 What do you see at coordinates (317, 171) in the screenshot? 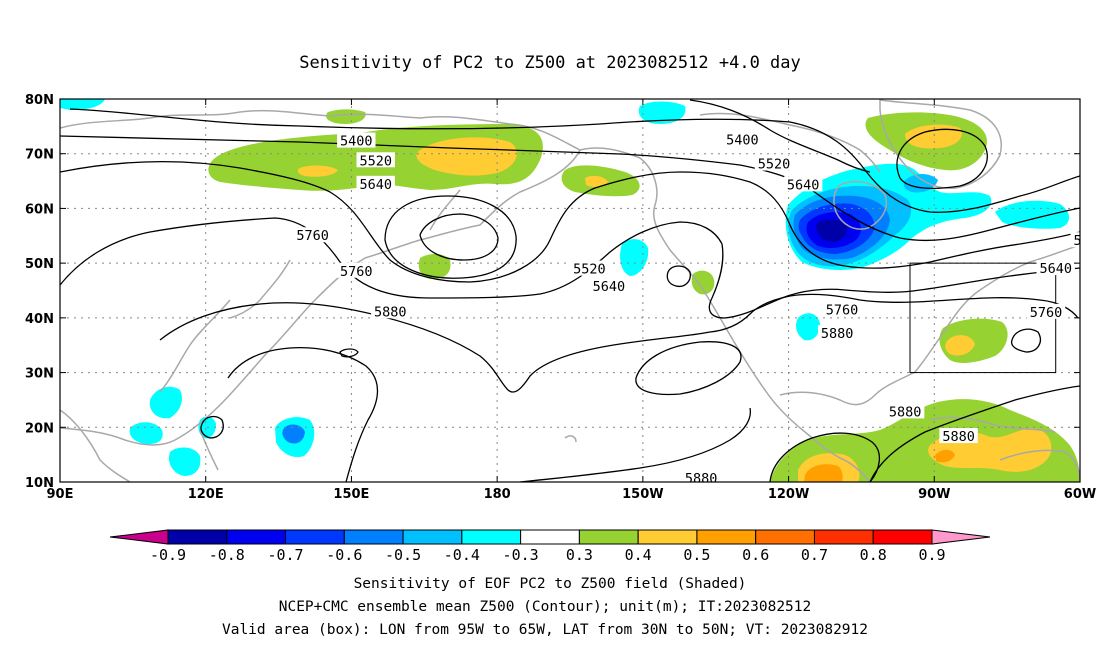
I see `shade-yellow-asia-west` at bounding box center [317, 171].